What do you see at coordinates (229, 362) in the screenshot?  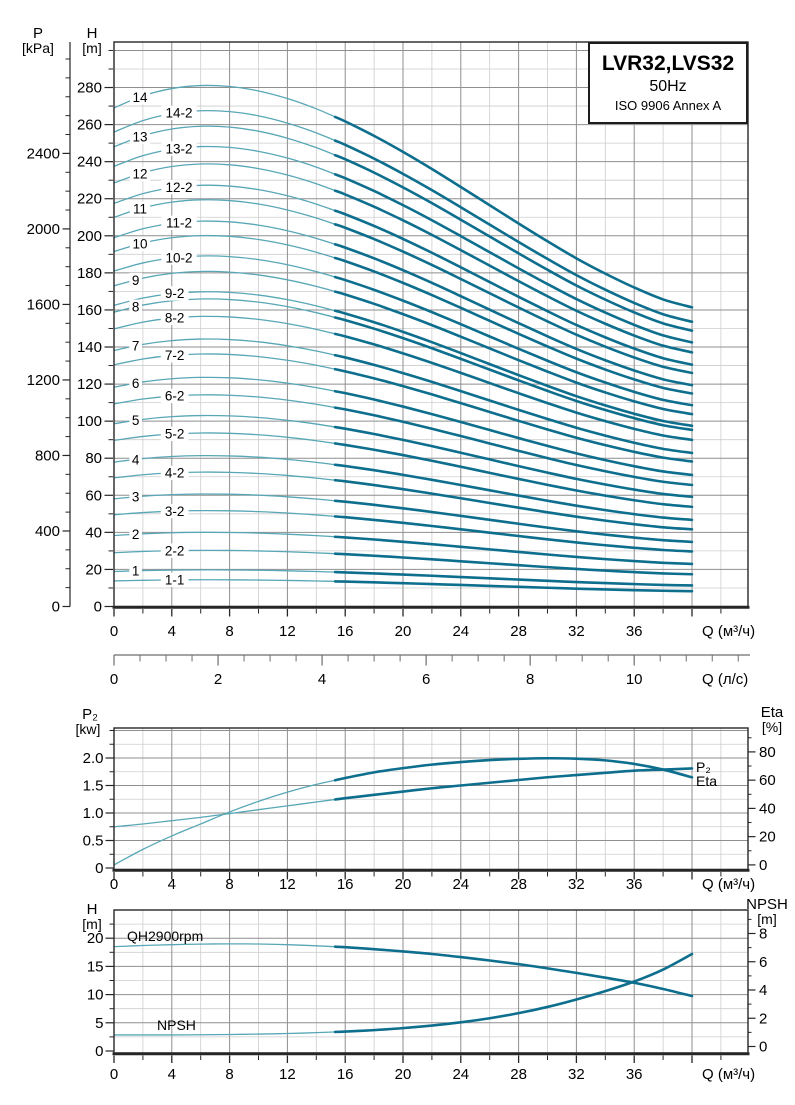 I see `curve-7-2-thin` at bounding box center [229, 362].